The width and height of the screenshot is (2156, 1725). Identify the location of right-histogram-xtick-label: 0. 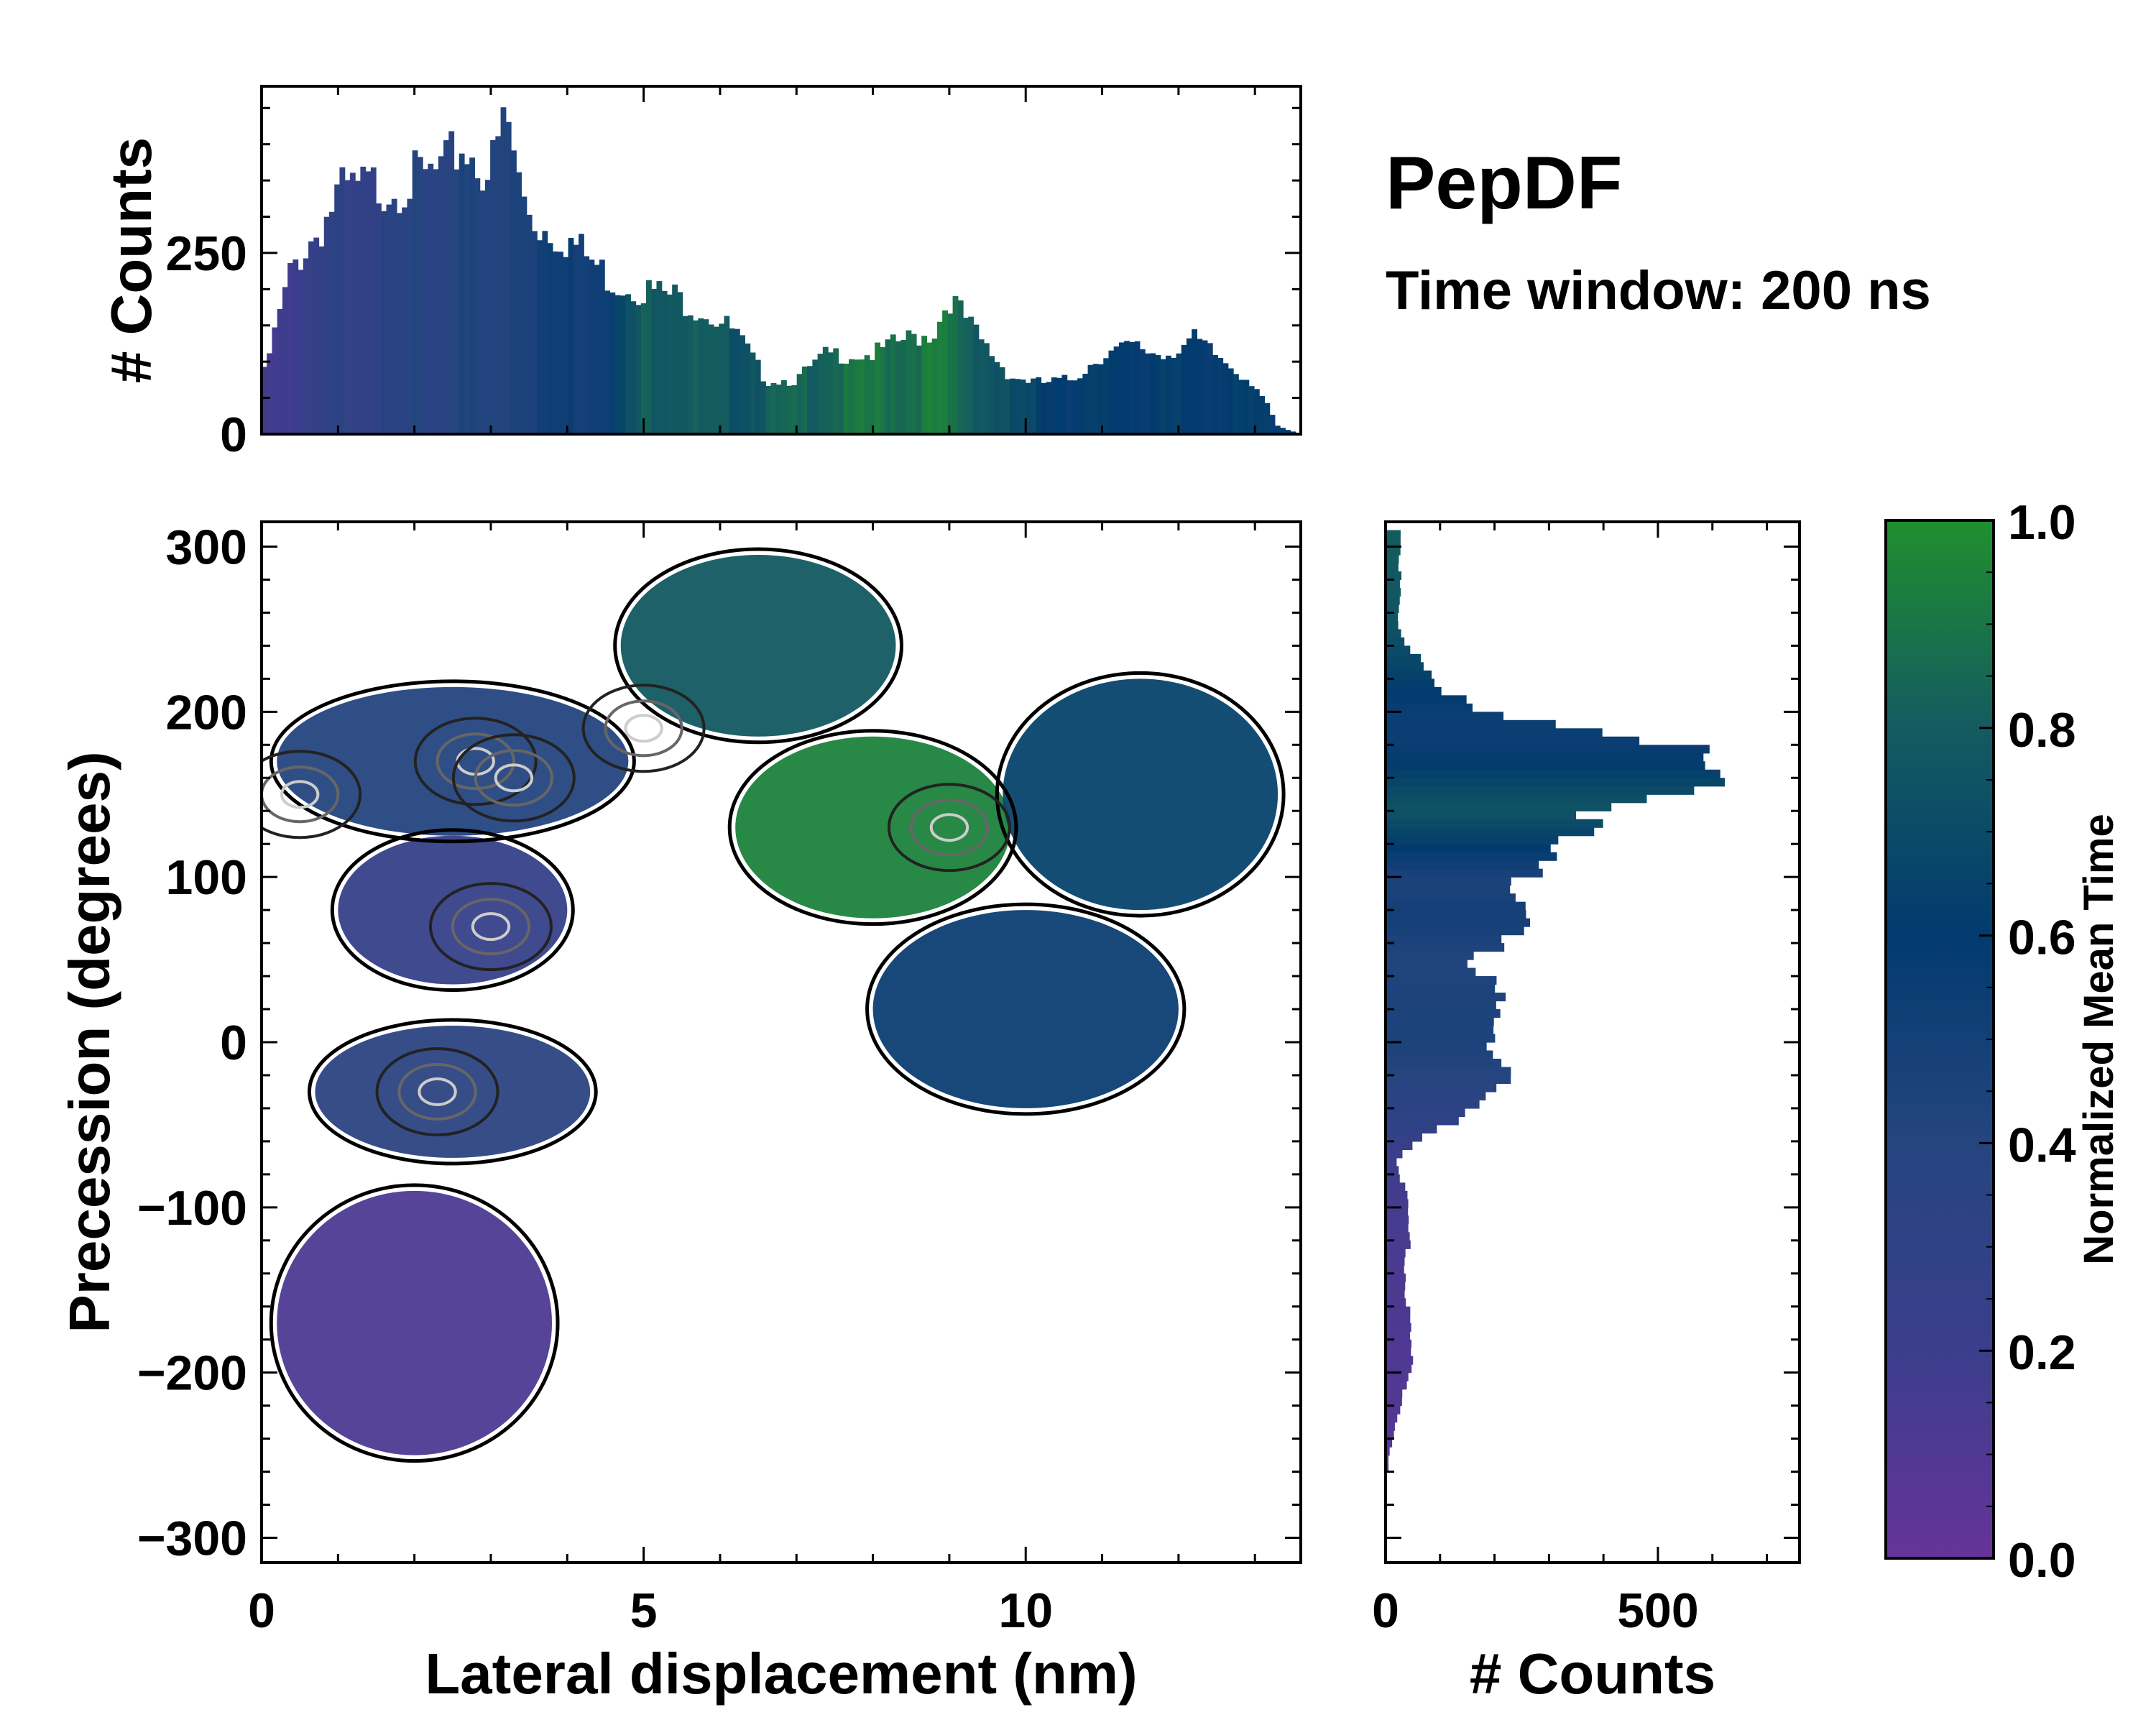
(1385, 1610).